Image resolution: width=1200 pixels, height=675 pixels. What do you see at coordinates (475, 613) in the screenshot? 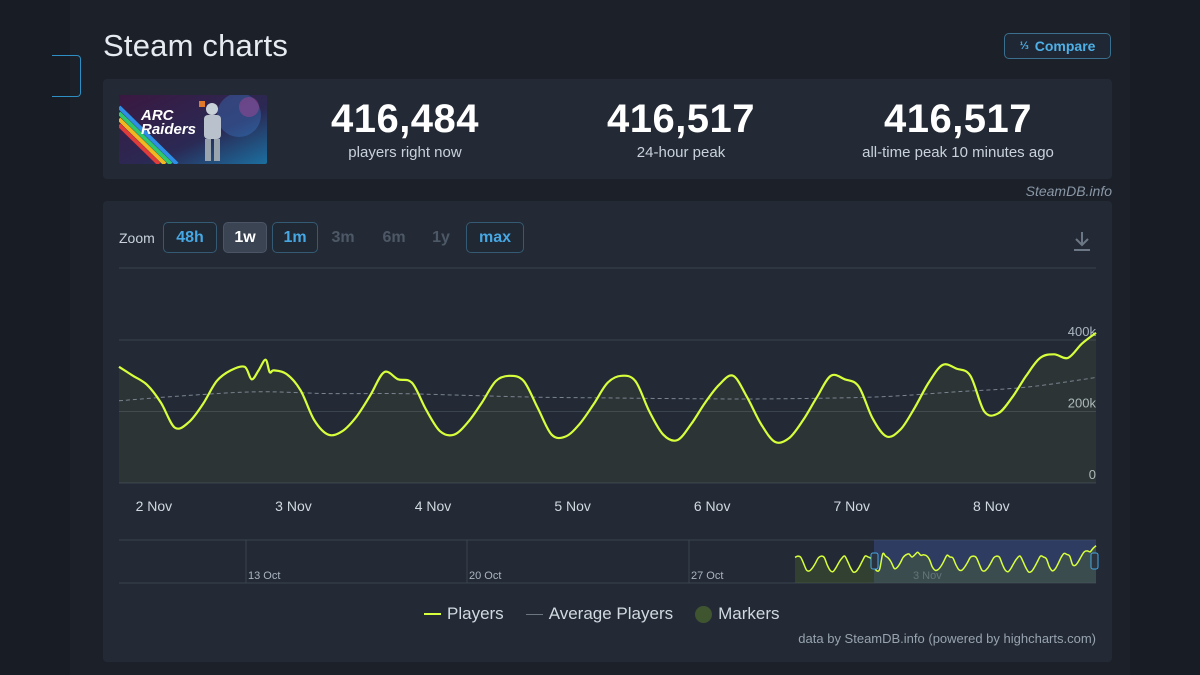
I see `legend-players-label: Players` at bounding box center [475, 613].